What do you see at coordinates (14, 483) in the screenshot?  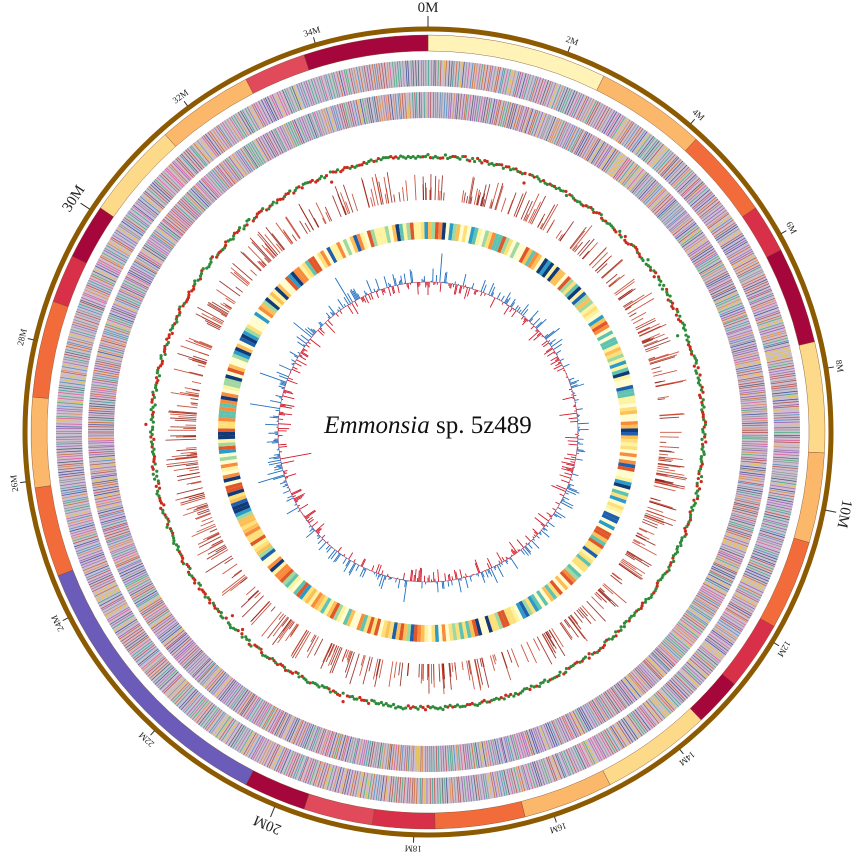 I see `tick-label: 26M` at bounding box center [14, 483].